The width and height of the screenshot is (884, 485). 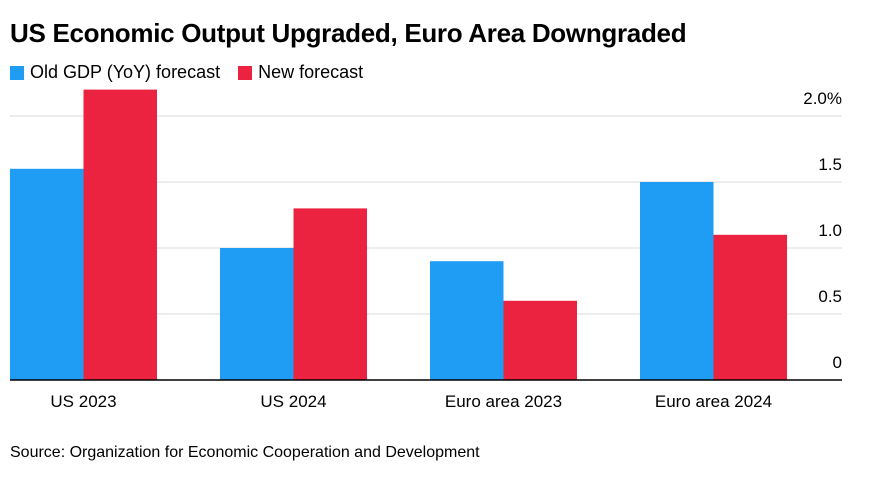 I want to click on x-tick-label: US 2023, so click(x=83, y=401).